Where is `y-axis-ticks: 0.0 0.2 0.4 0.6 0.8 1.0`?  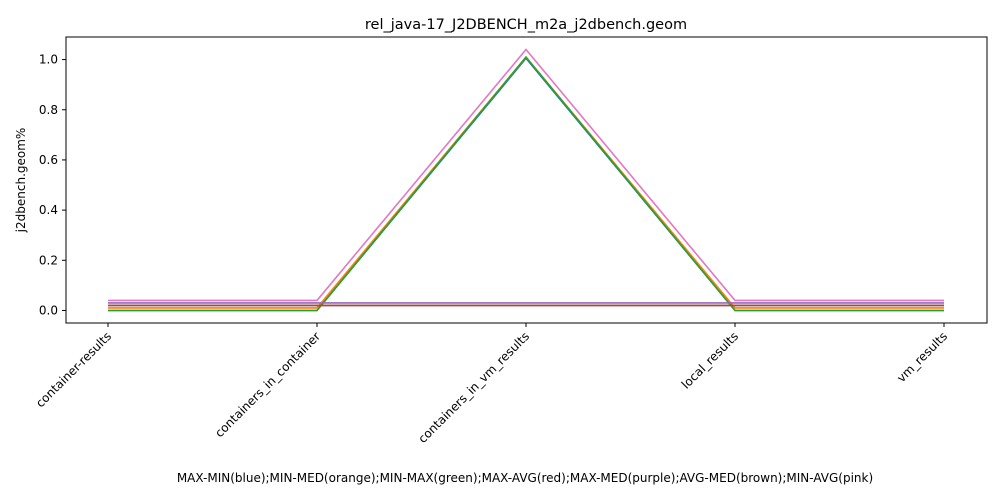 y-axis-ticks: 0.0 0.2 0.4 0.6 0.8 1.0 is located at coordinates (52, 185).